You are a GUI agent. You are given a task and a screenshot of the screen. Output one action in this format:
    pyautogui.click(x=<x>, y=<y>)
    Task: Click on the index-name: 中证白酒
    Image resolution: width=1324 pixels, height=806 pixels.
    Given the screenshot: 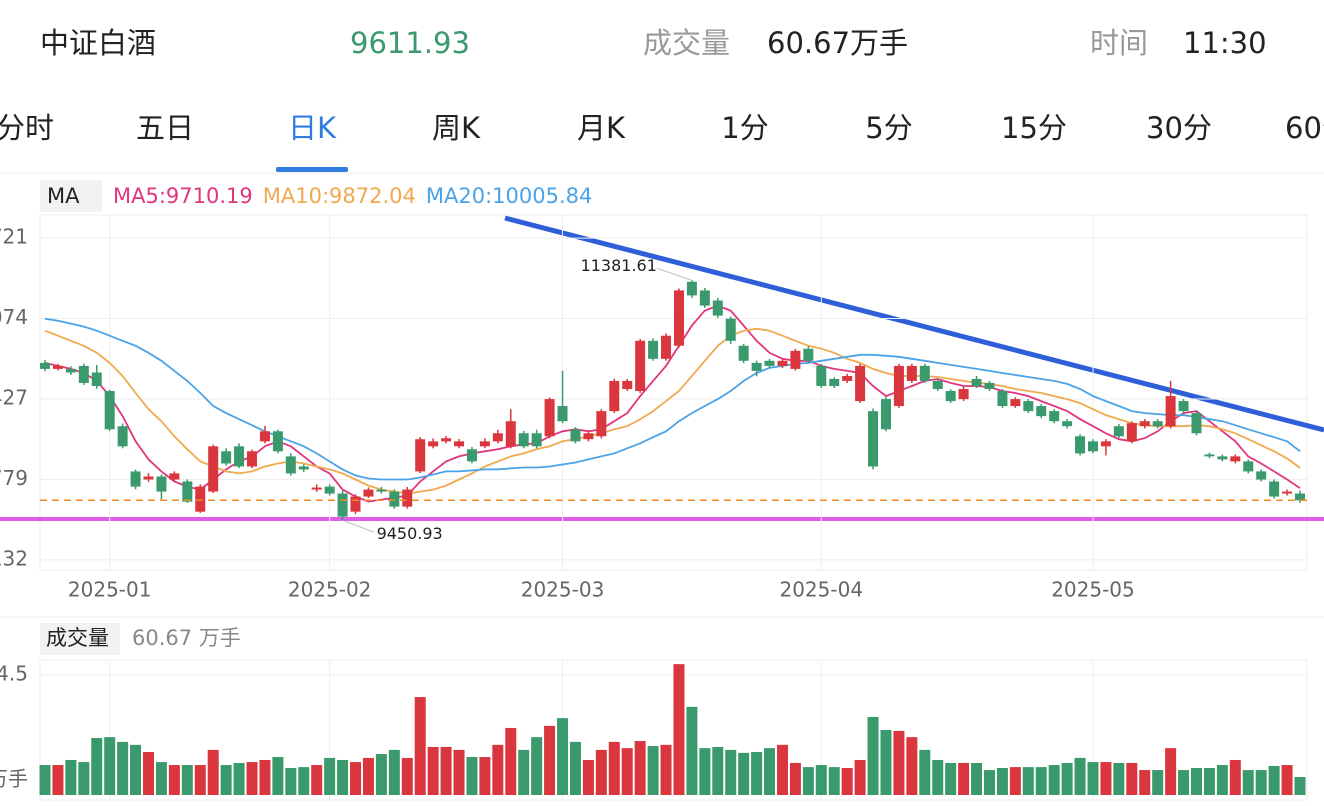 What is the action you would take?
    pyautogui.click(x=98, y=43)
    